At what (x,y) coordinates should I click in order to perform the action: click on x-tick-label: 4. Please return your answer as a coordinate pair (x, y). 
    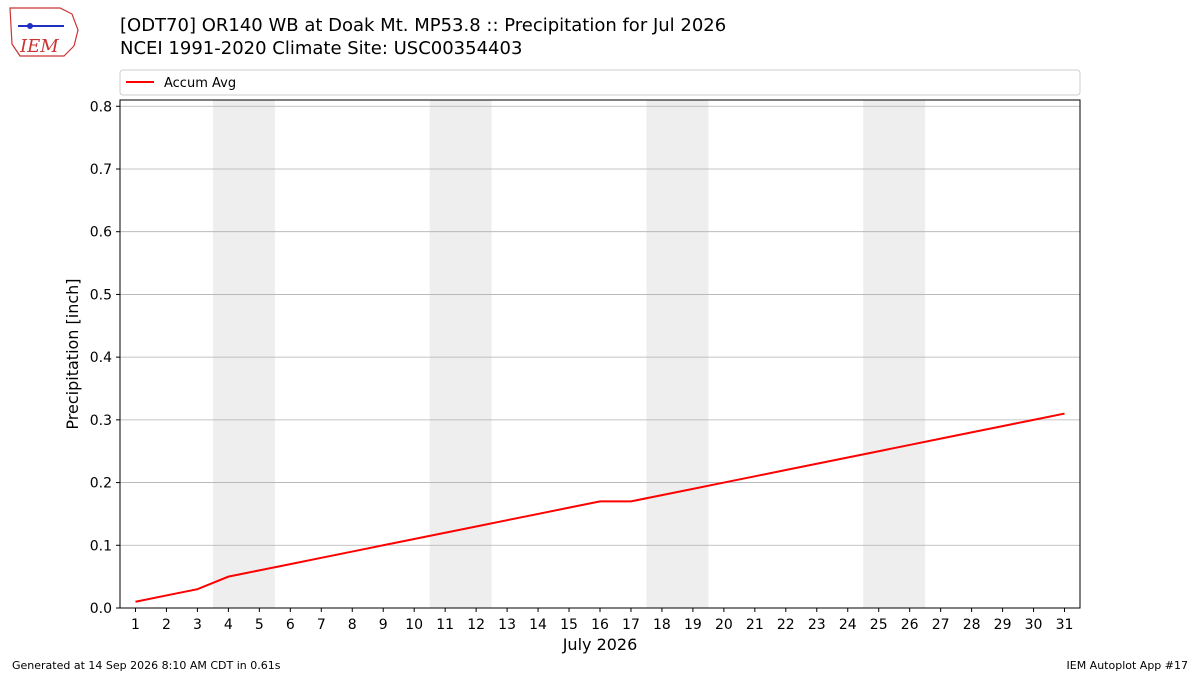
    Looking at the image, I should click on (228, 625).